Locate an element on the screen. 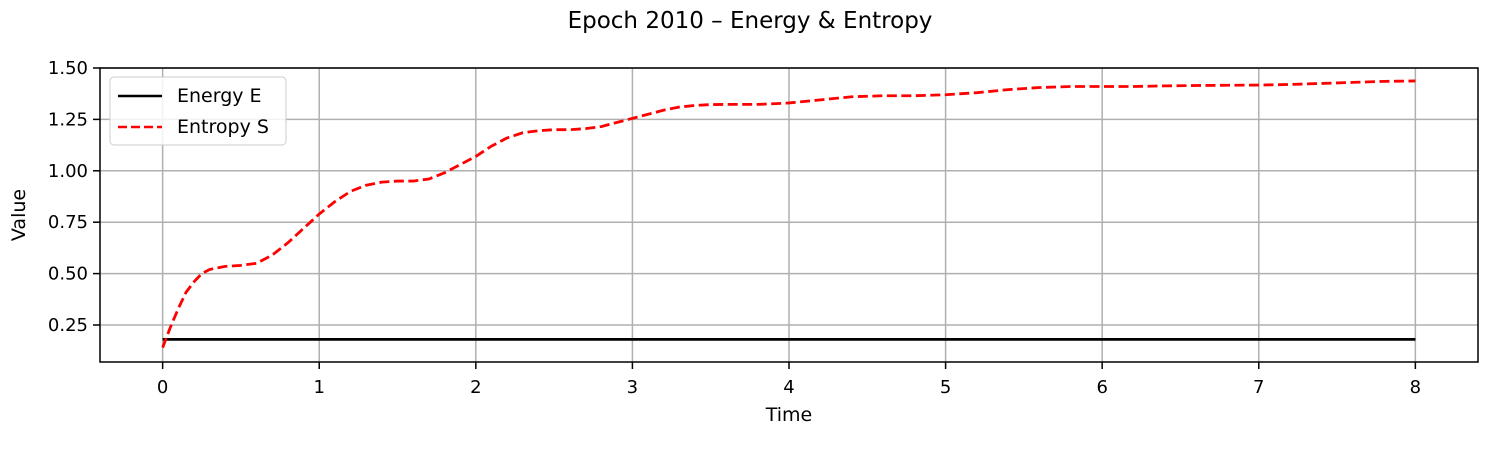  legend: Energy E Entropy S is located at coordinates (198, 111).